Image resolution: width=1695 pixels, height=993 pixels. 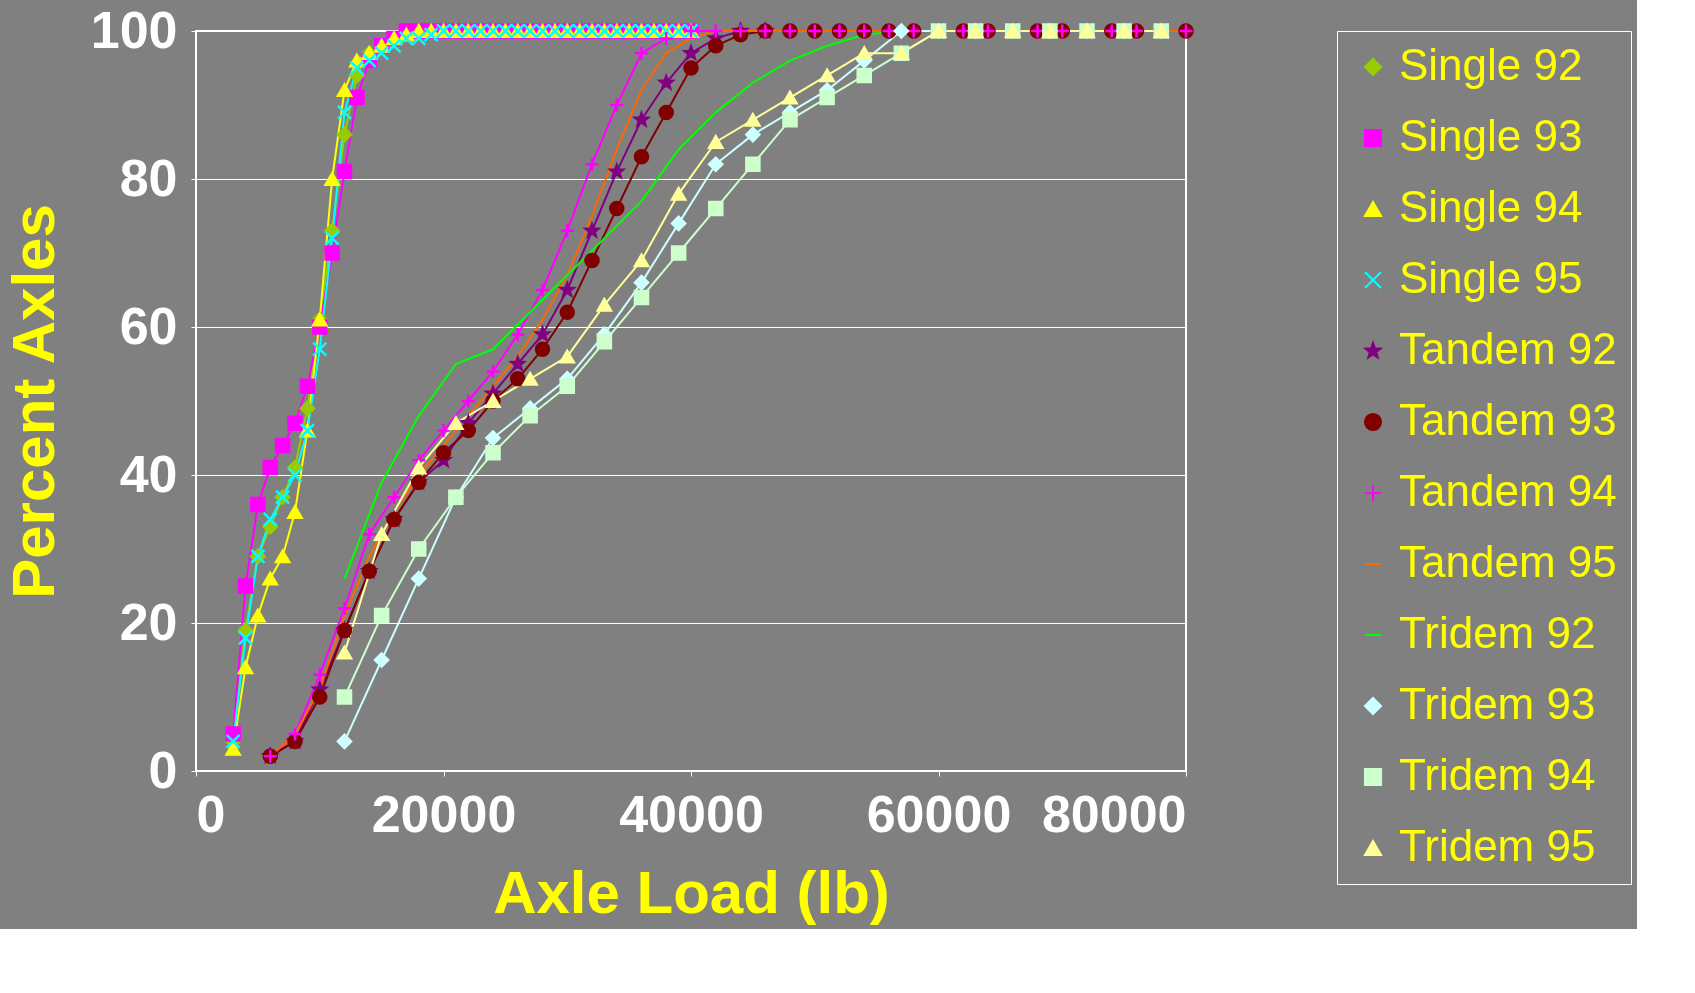 I want to click on x-tick-label: 40000, so click(x=691, y=813).